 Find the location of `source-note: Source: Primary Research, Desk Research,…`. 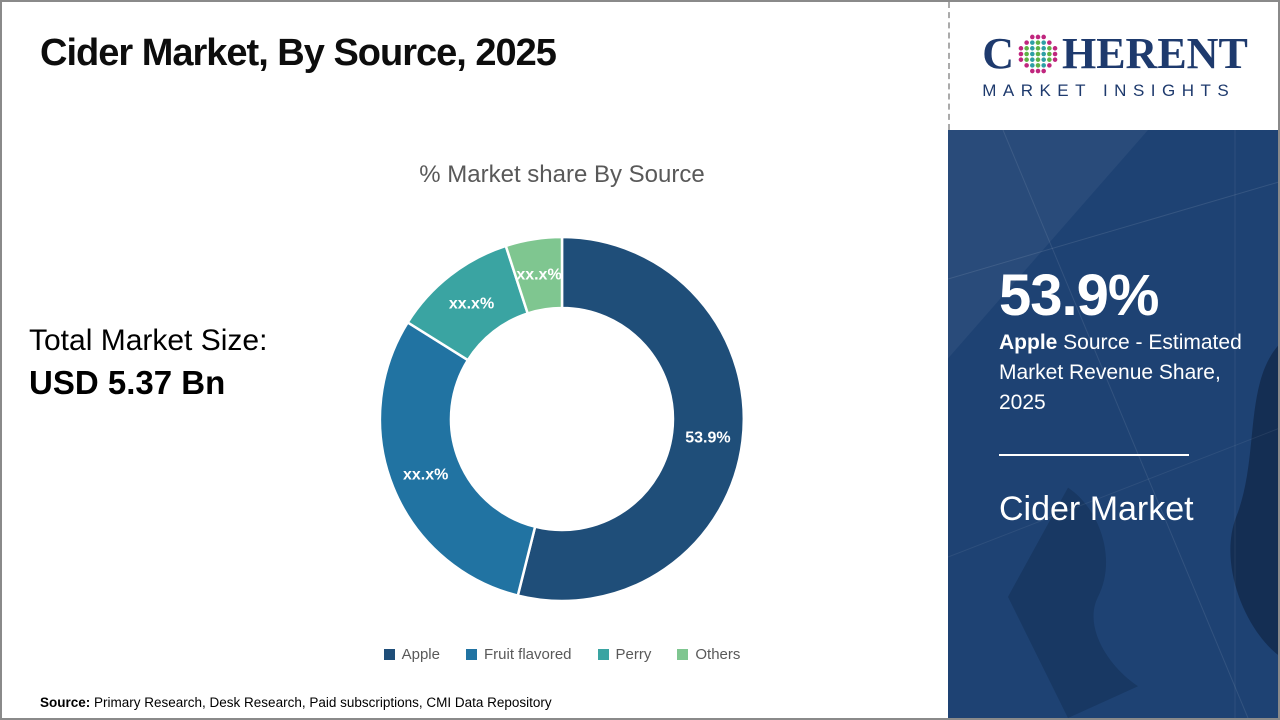

source-note: Source: Primary Research, Desk Research,… is located at coordinates (296, 702).